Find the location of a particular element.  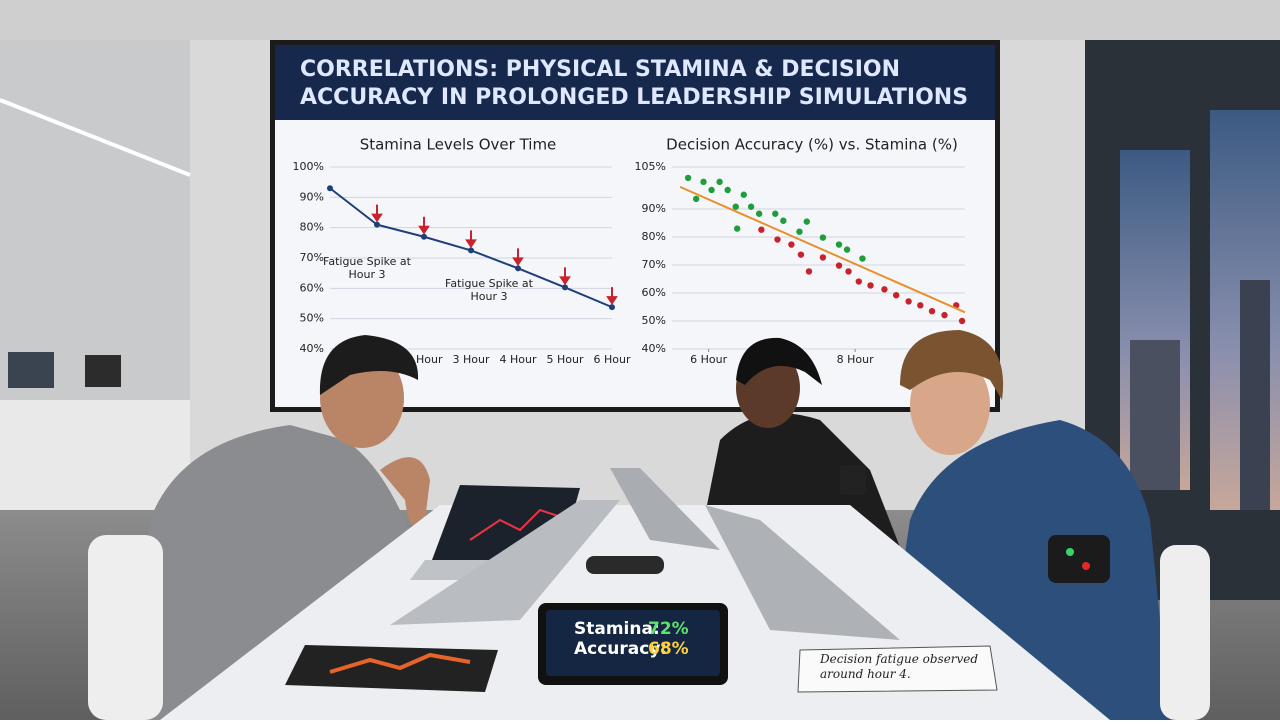

desk is located at coordinates (95, 455).